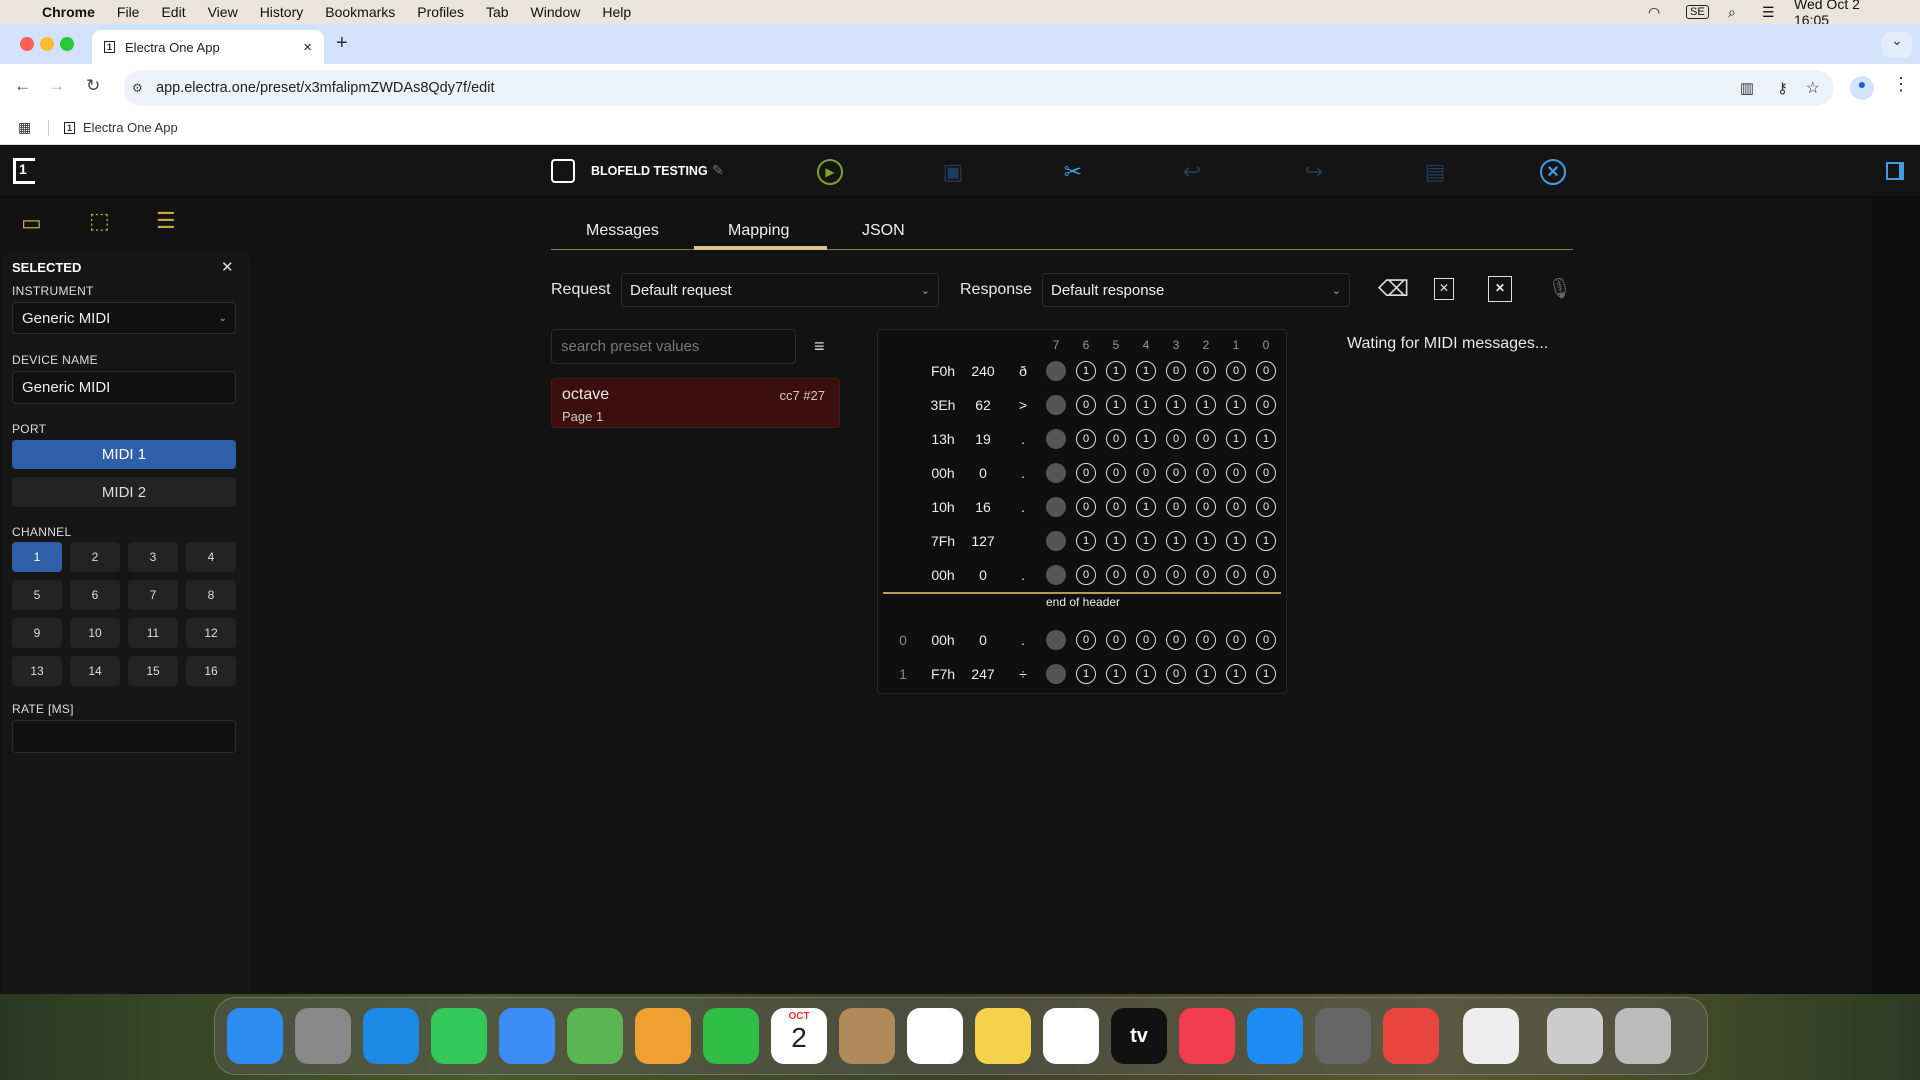 This screenshot has width=1920, height=1080. Describe the element at coordinates (307, 47) in the screenshot. I see `tab-close-icon: ×` at that location.